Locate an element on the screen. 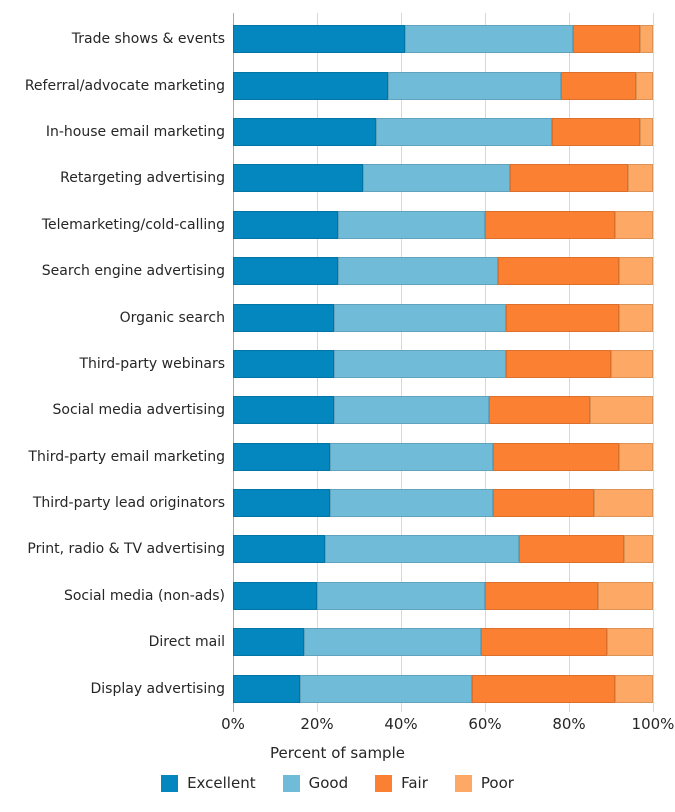 This screenshot has height=812, width=675. bar-row: Third-party webinars is located at coordinates (337, 364).